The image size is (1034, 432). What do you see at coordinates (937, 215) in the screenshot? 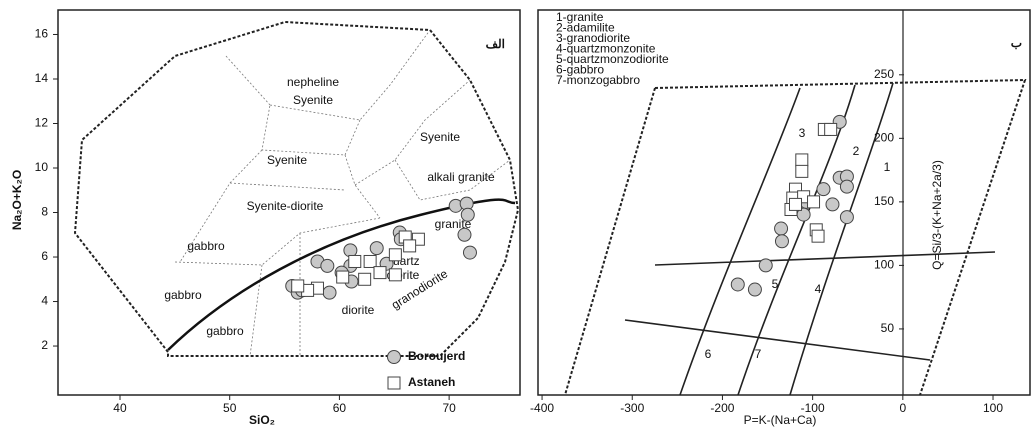
I see `y-axis-label: Q=Si/3-(K+Na+2a/3)` at bounding box center [937, 215].